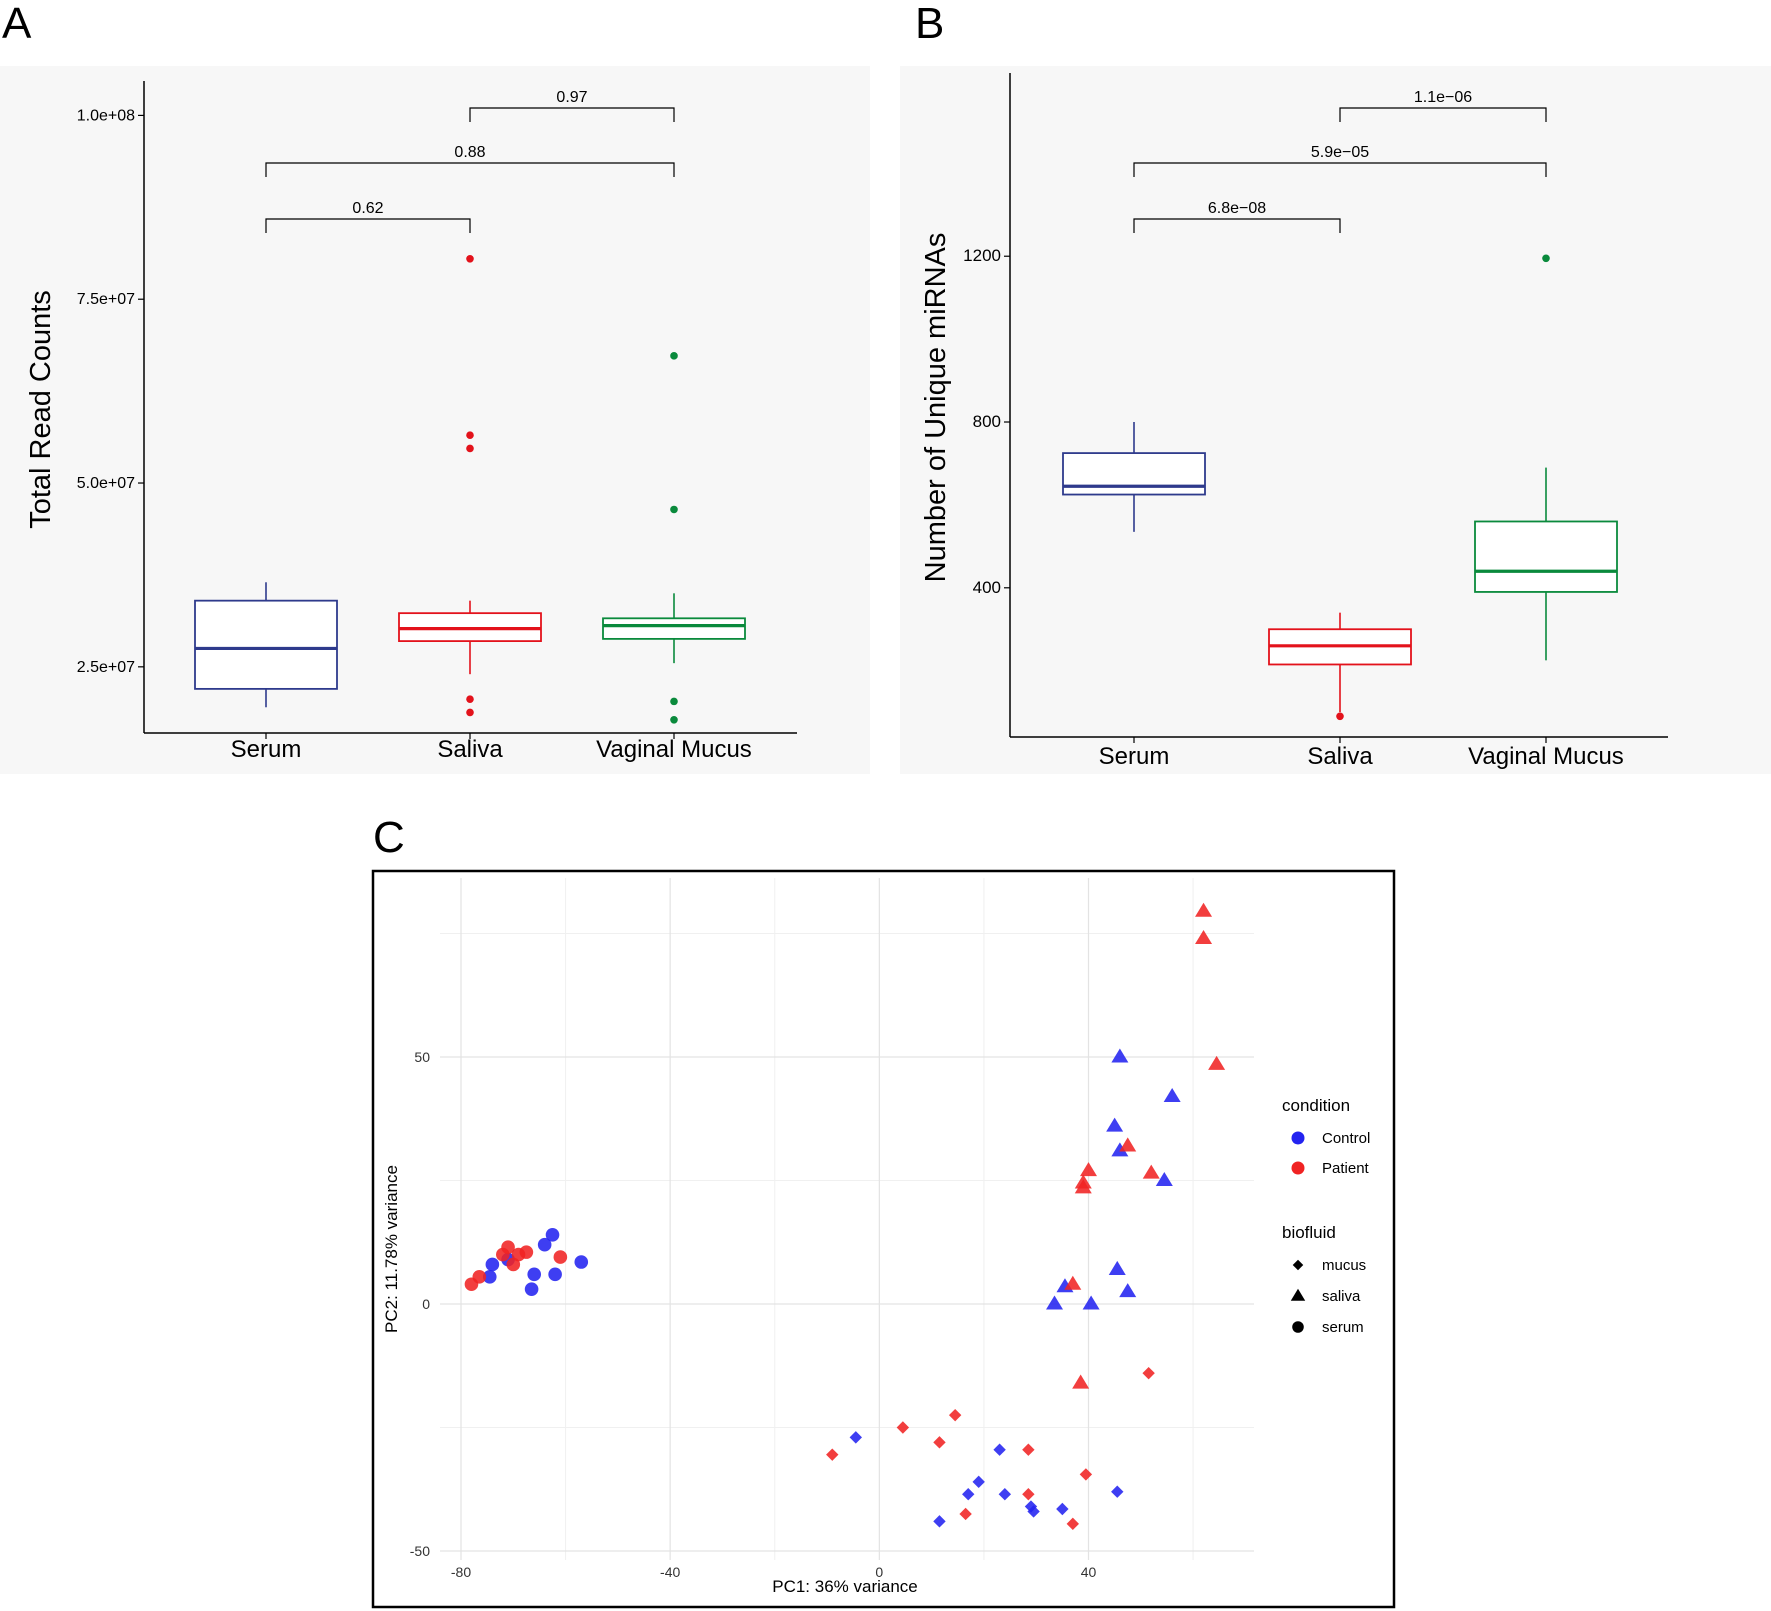 This screenshot has width=1771, height=1611. What do you see at coordinates (929, 24) in the screenshot?
I see `panel-label-b: B` at bounding box center [929, 24].